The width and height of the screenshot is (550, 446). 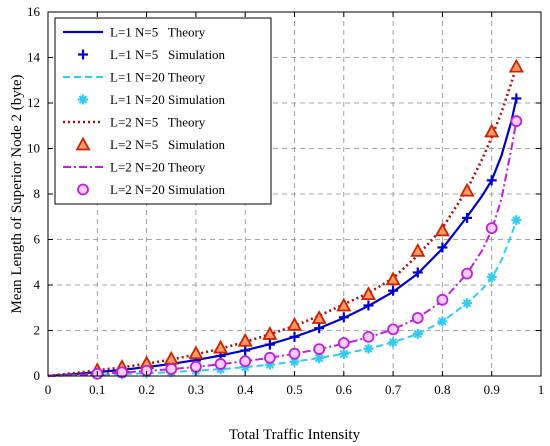 I want to click on x-axis-title: Total Traffic Intensity, so click(x=295, y=435).